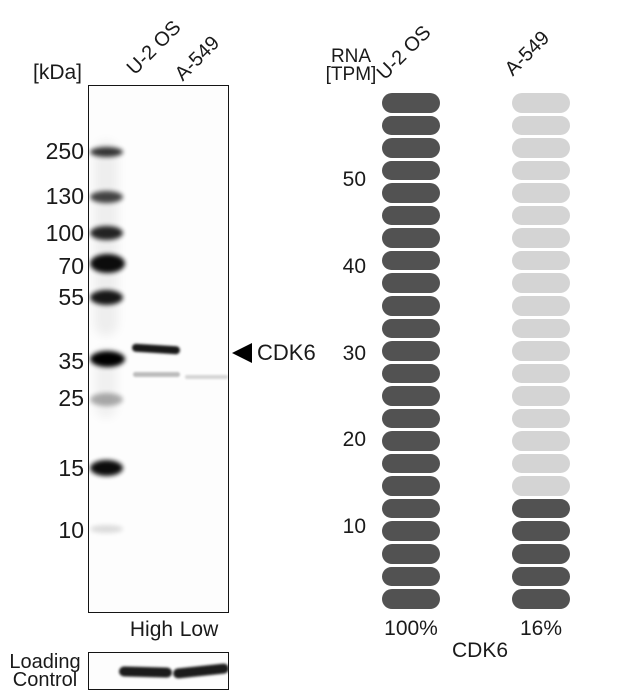 The image size is (637, 695). What do you see at coordinates (71, 266) in the screenshot?
I see `ladder-label-70: 70` at bounding box center [71, 266].